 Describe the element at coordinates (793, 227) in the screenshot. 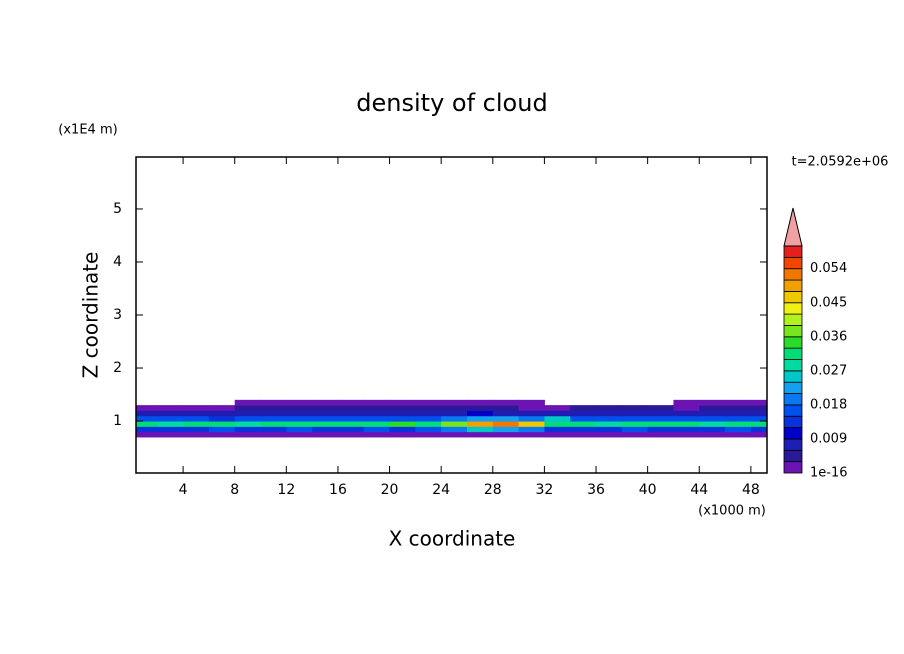

I see `colorbar-extend` at that location.